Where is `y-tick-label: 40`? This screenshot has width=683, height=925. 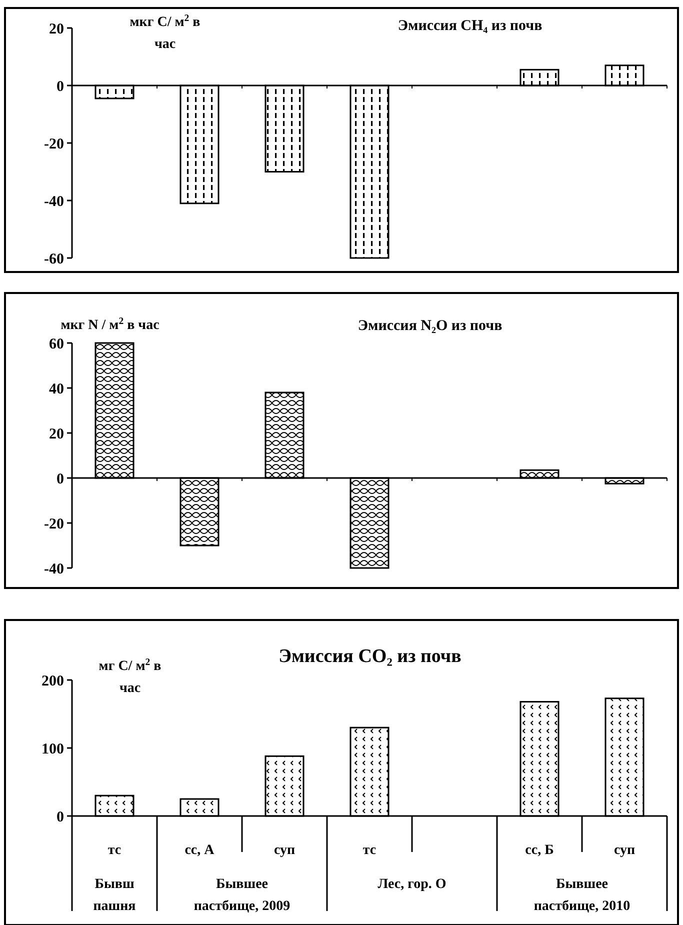 y-tick-label: 40 is located at coordinates (56, 389).